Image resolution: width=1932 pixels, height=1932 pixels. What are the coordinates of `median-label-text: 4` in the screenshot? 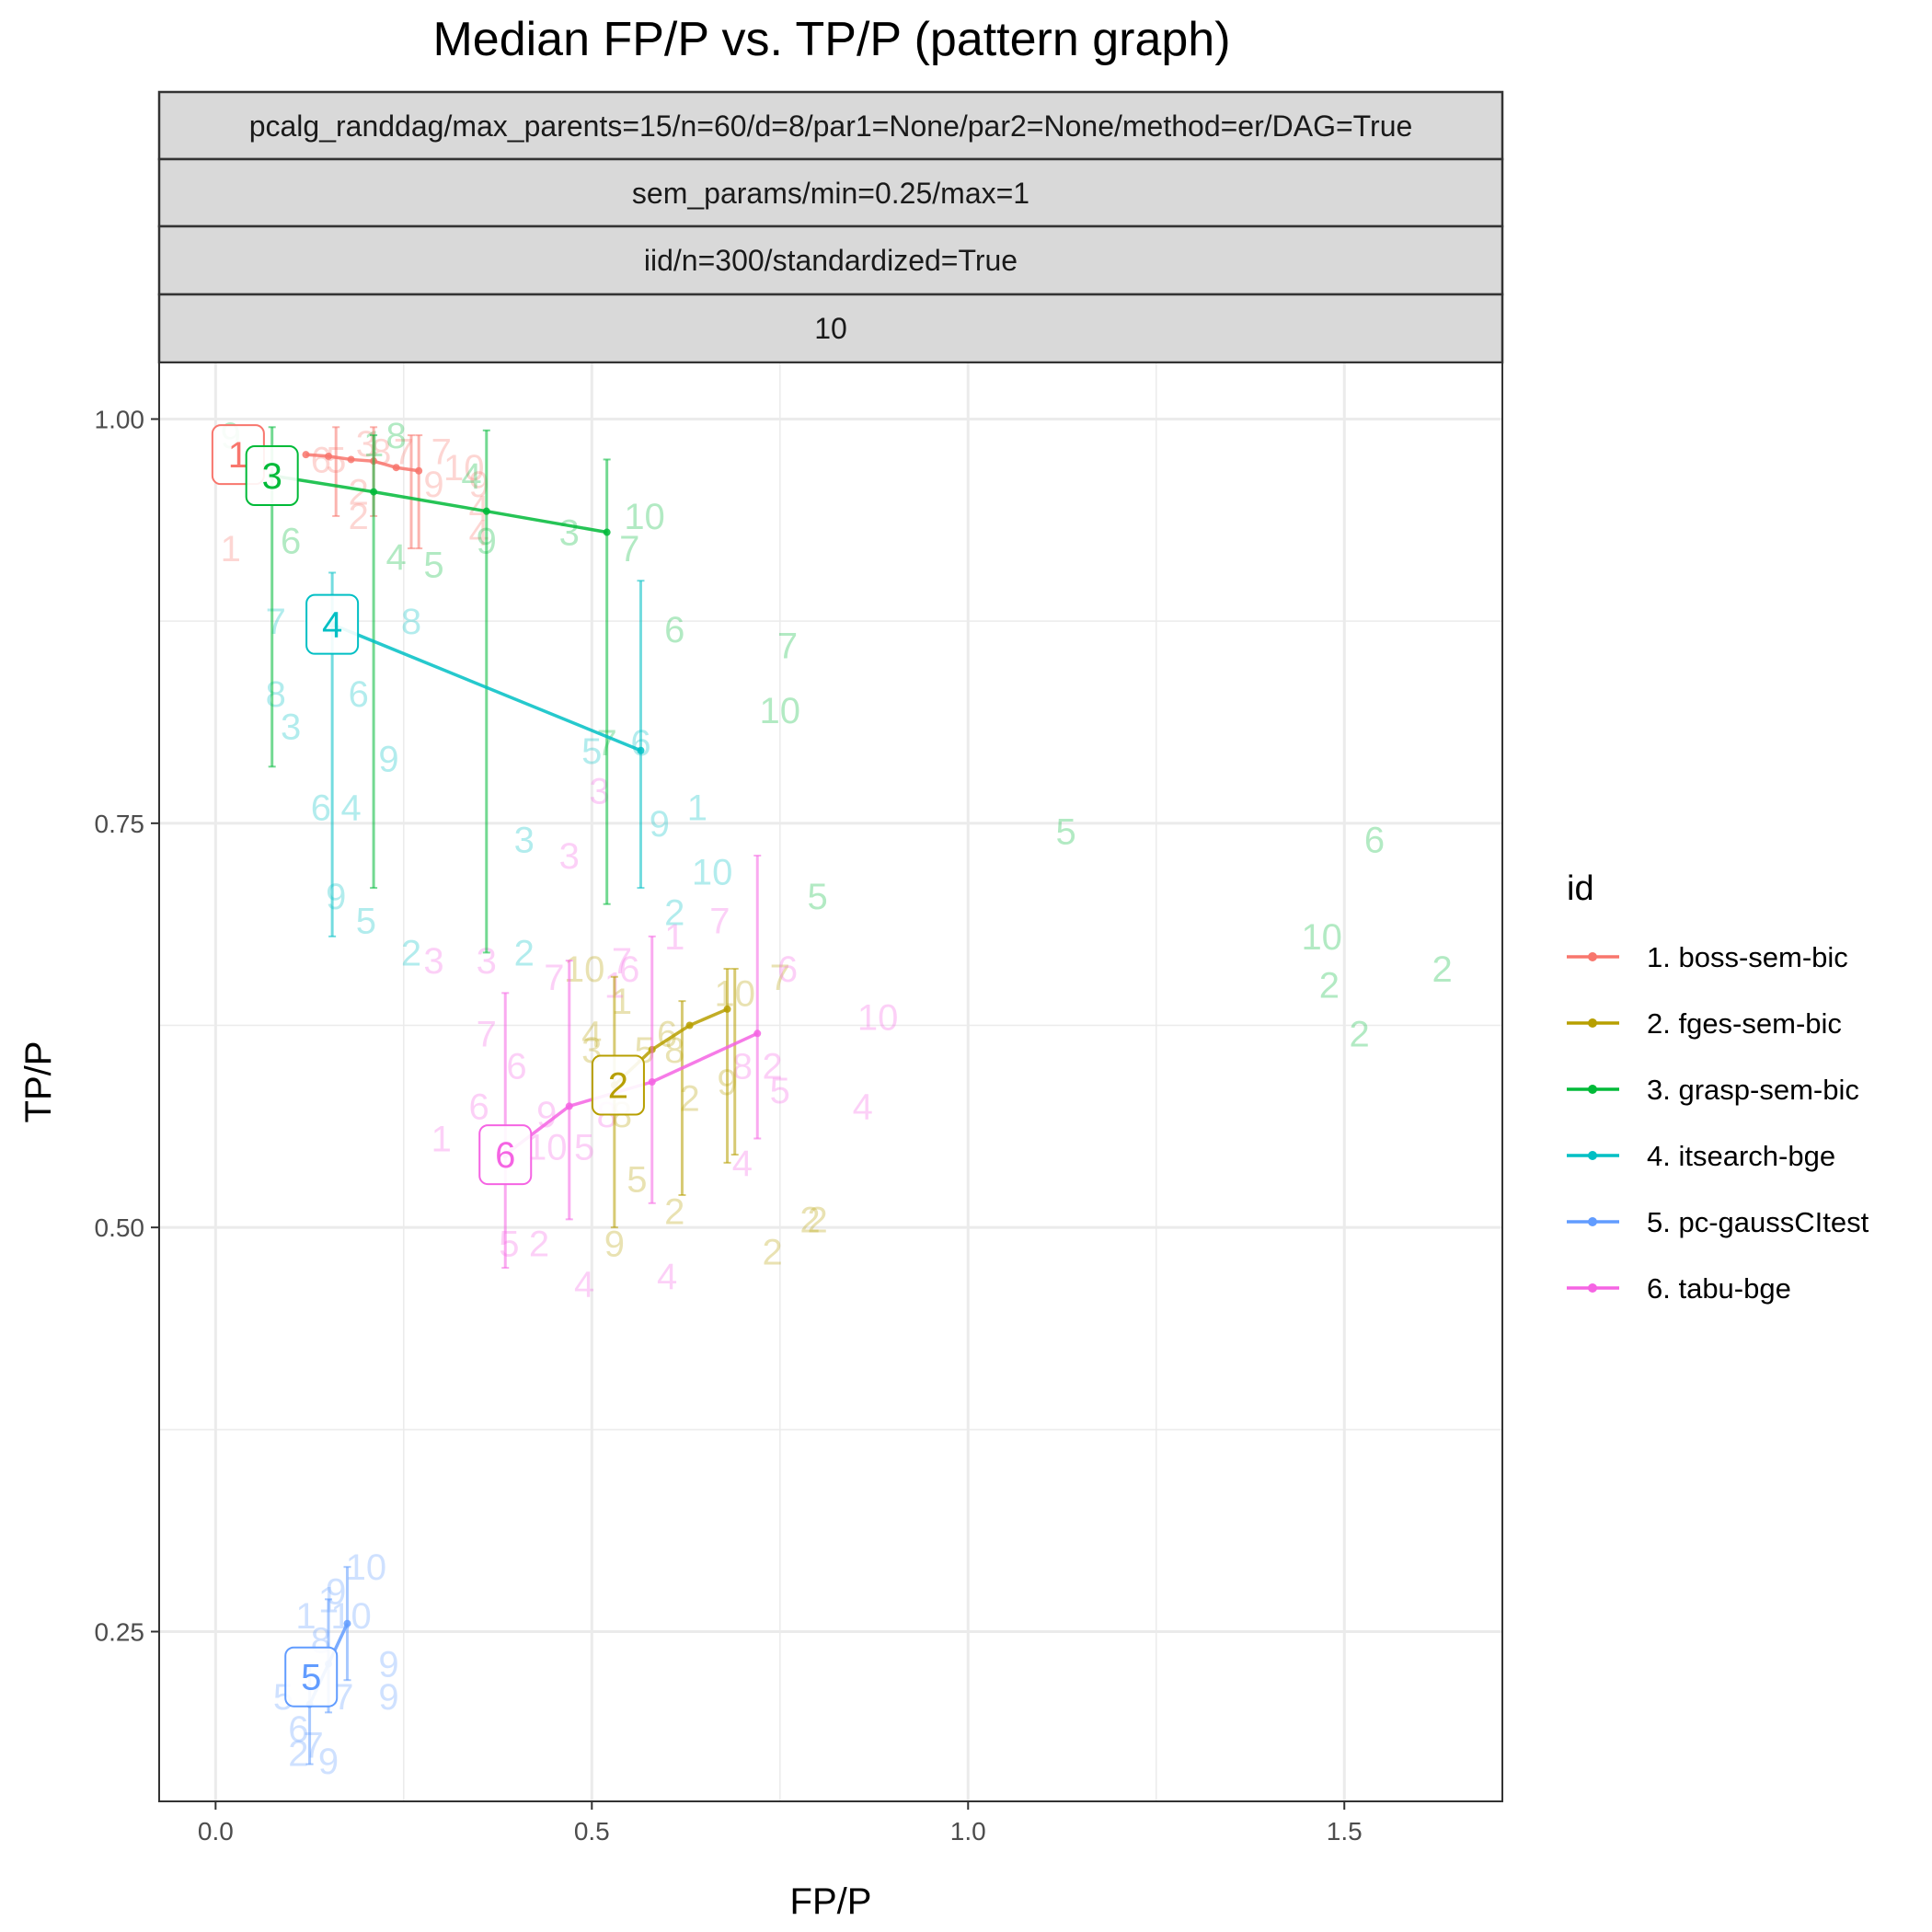 It's located at (332, 625).